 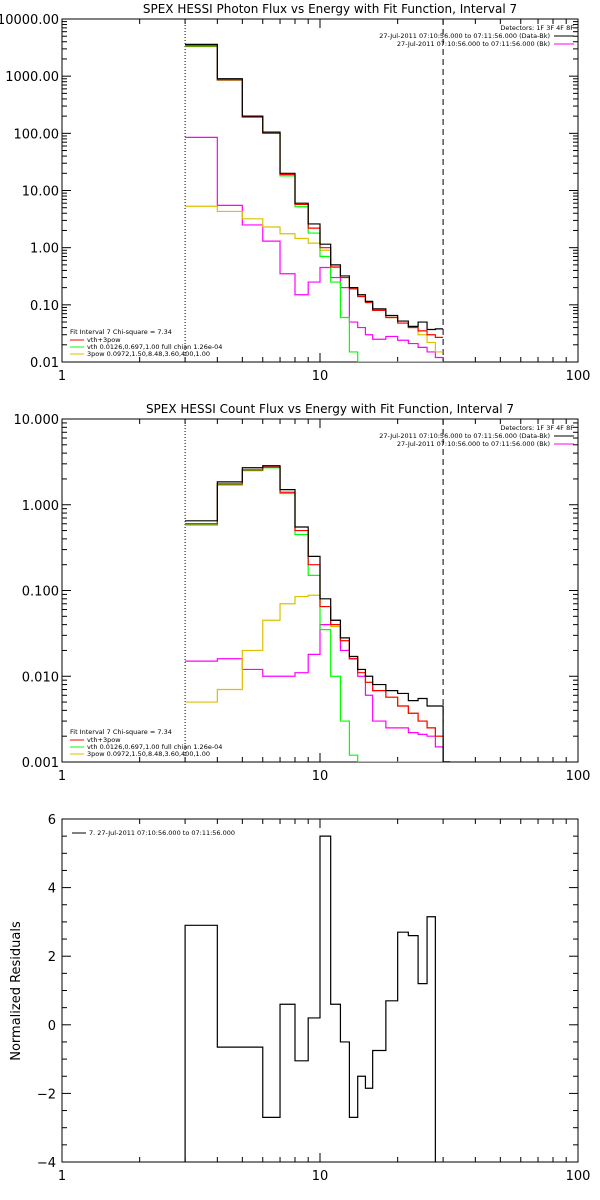 I want to click on count-legend-3pow-label: 3pow 0.0972,1.50,8.48,3.60,400,1.00, so click(x=148, y=754).